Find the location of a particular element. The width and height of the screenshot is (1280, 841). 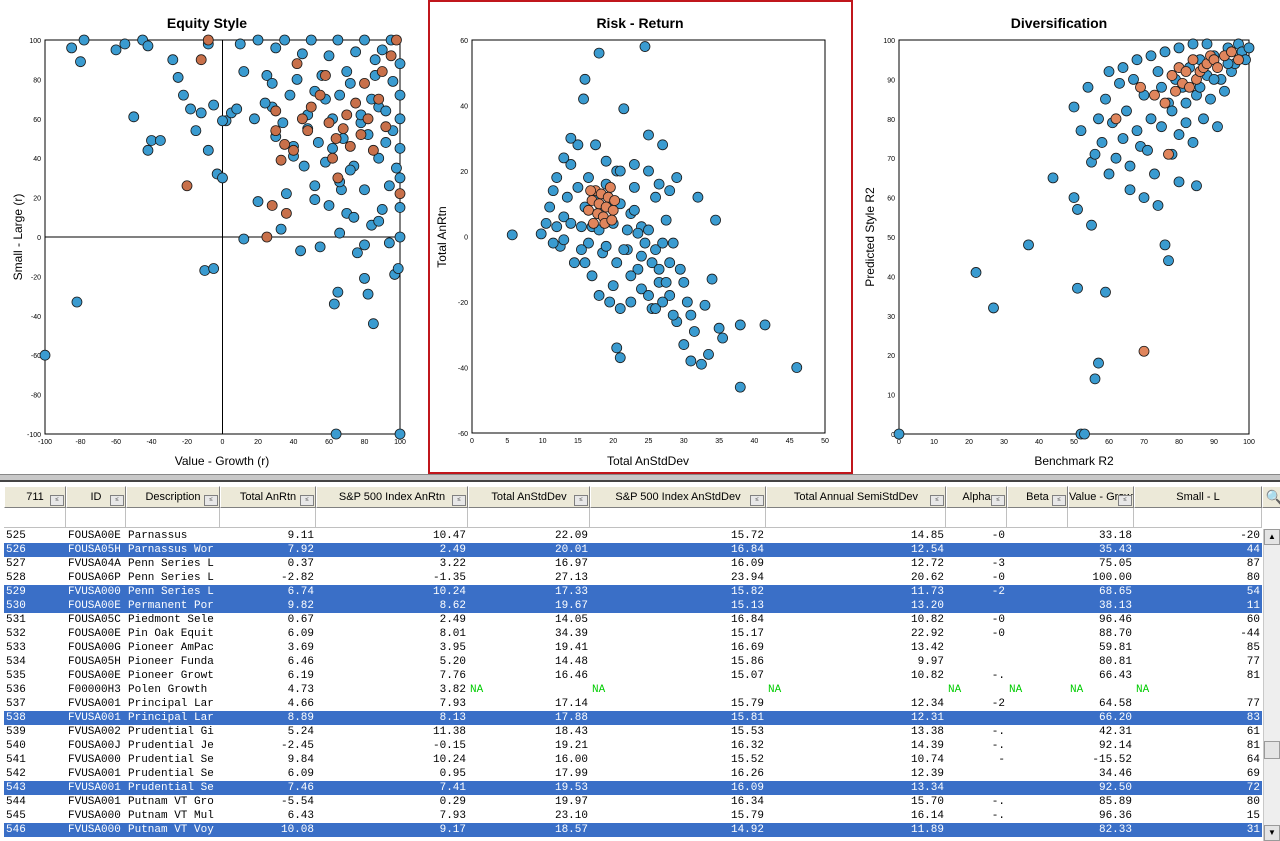

table-cell-spanrtn: 11.38 is located at coordinates (449, 732).